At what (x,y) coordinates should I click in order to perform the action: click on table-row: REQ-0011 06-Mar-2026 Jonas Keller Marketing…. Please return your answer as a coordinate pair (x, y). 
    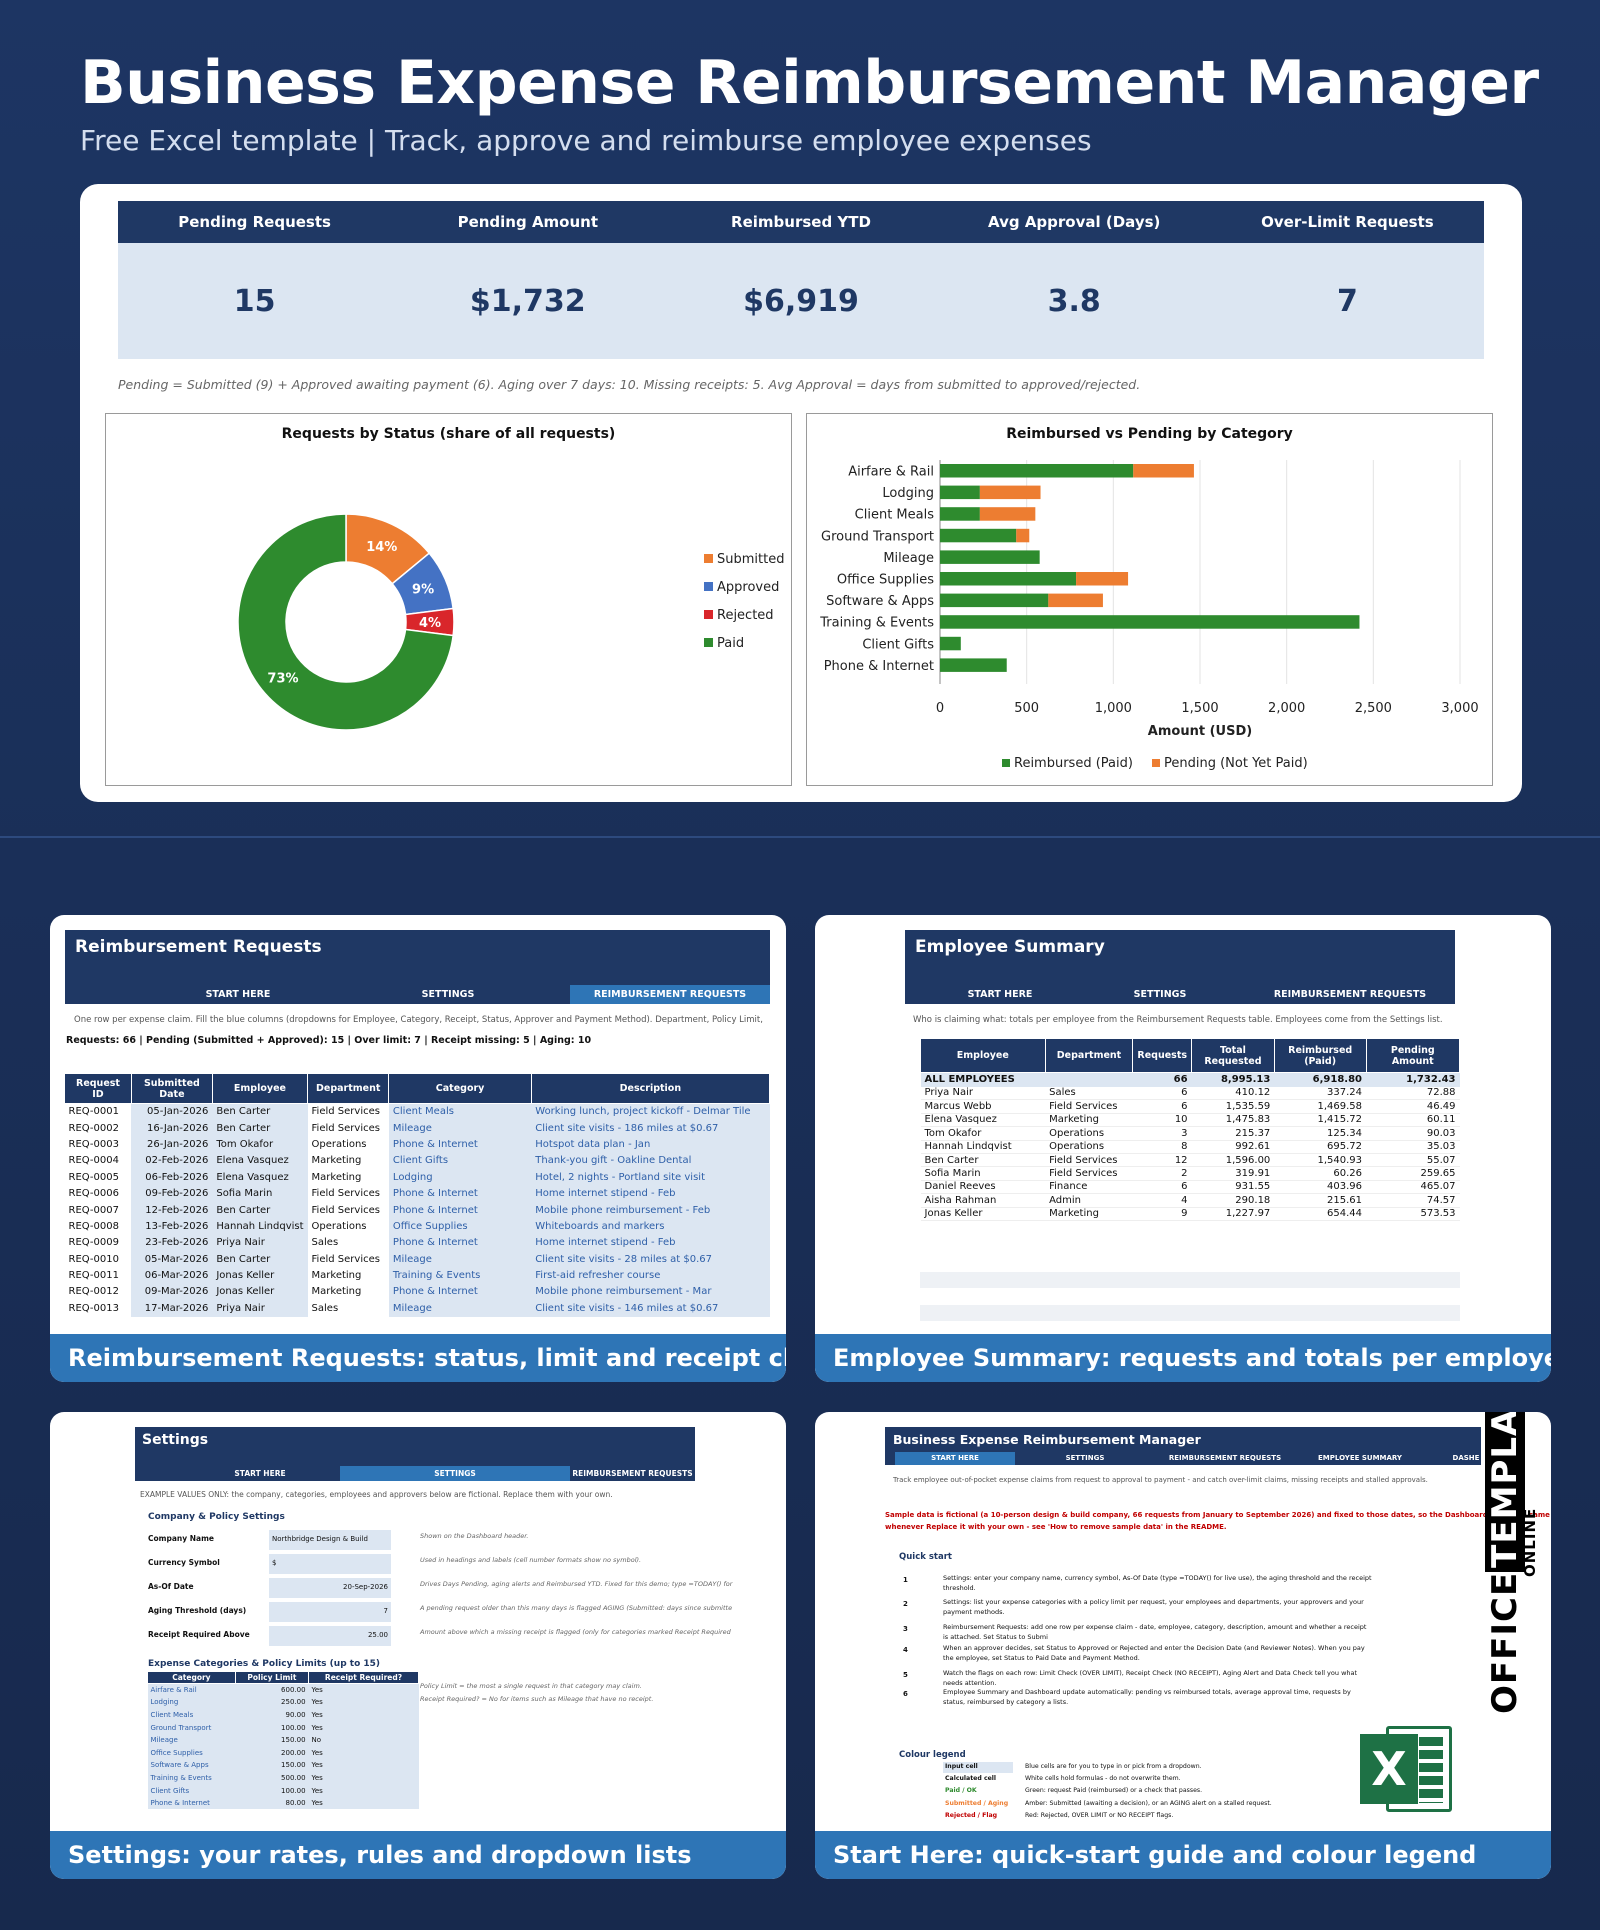
    Looking at the image, I should click on (417, 1275).